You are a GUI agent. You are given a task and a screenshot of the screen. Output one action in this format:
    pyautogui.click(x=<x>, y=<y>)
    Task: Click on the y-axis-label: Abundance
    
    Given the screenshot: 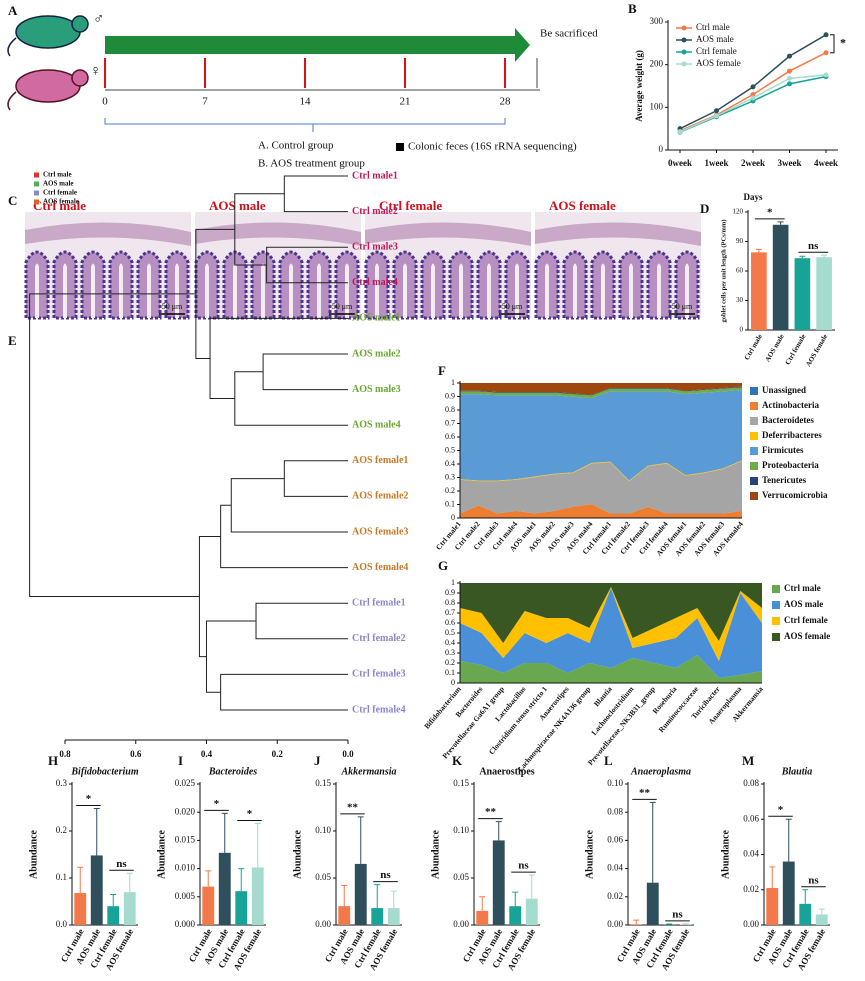 What is the action you would take?
    pyautogui.click(x=297, y=853)
    